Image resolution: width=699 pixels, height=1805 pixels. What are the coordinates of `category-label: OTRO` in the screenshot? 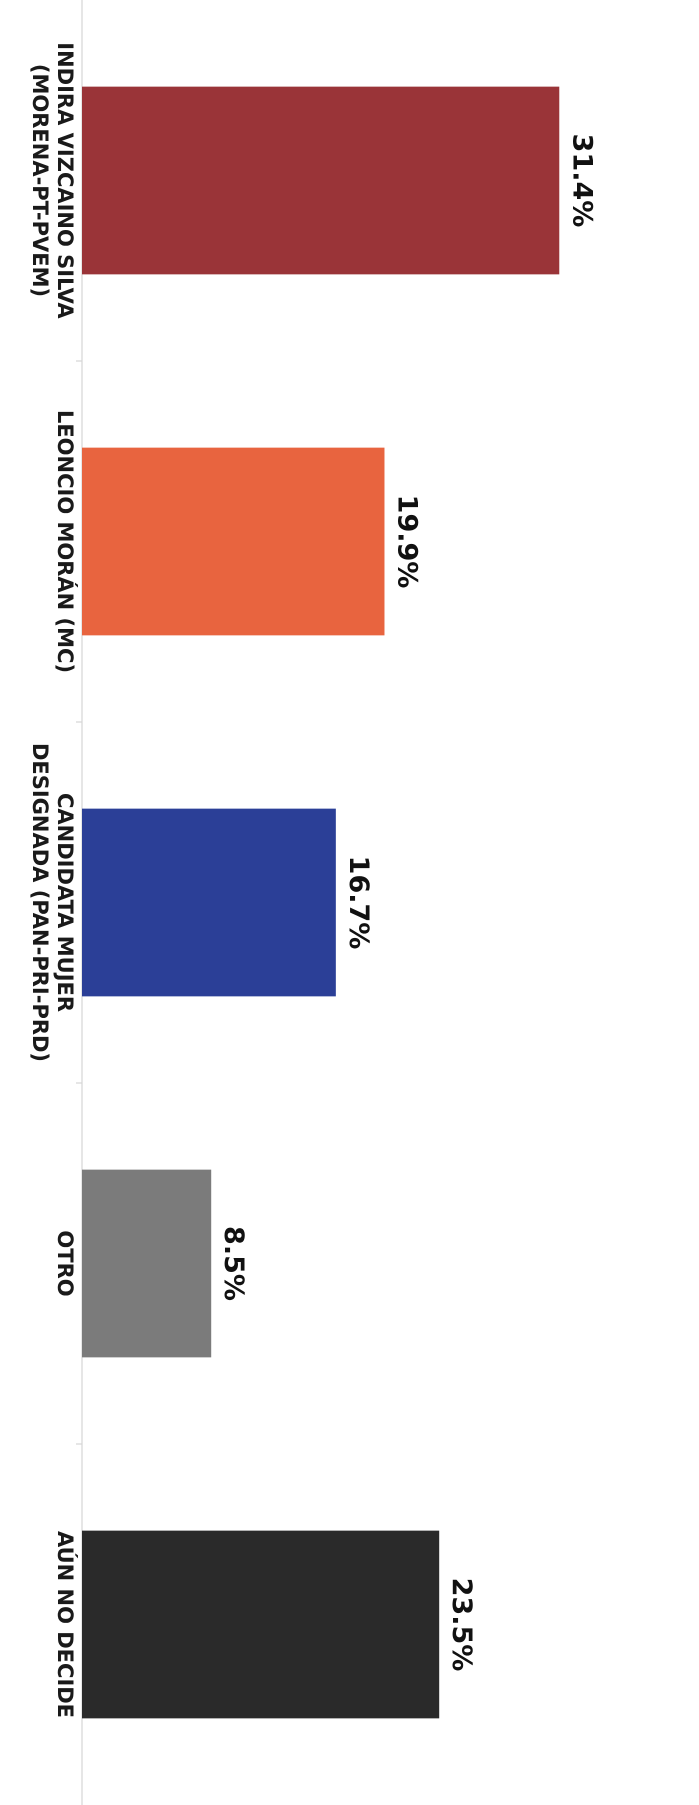 It's located at (65, 1263).